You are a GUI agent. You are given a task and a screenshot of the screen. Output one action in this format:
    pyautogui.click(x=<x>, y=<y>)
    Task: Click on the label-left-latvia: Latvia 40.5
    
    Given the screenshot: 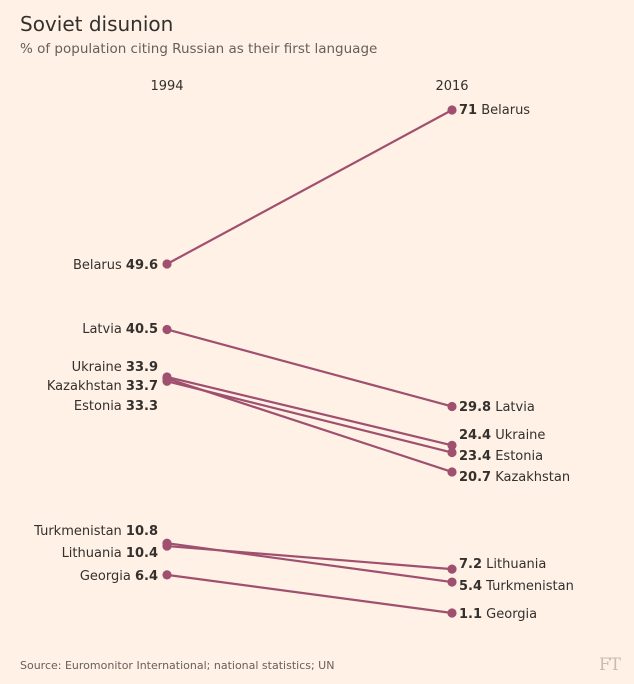 What is the action you would take?
    pyautogui.click(x=120, y=329)
    